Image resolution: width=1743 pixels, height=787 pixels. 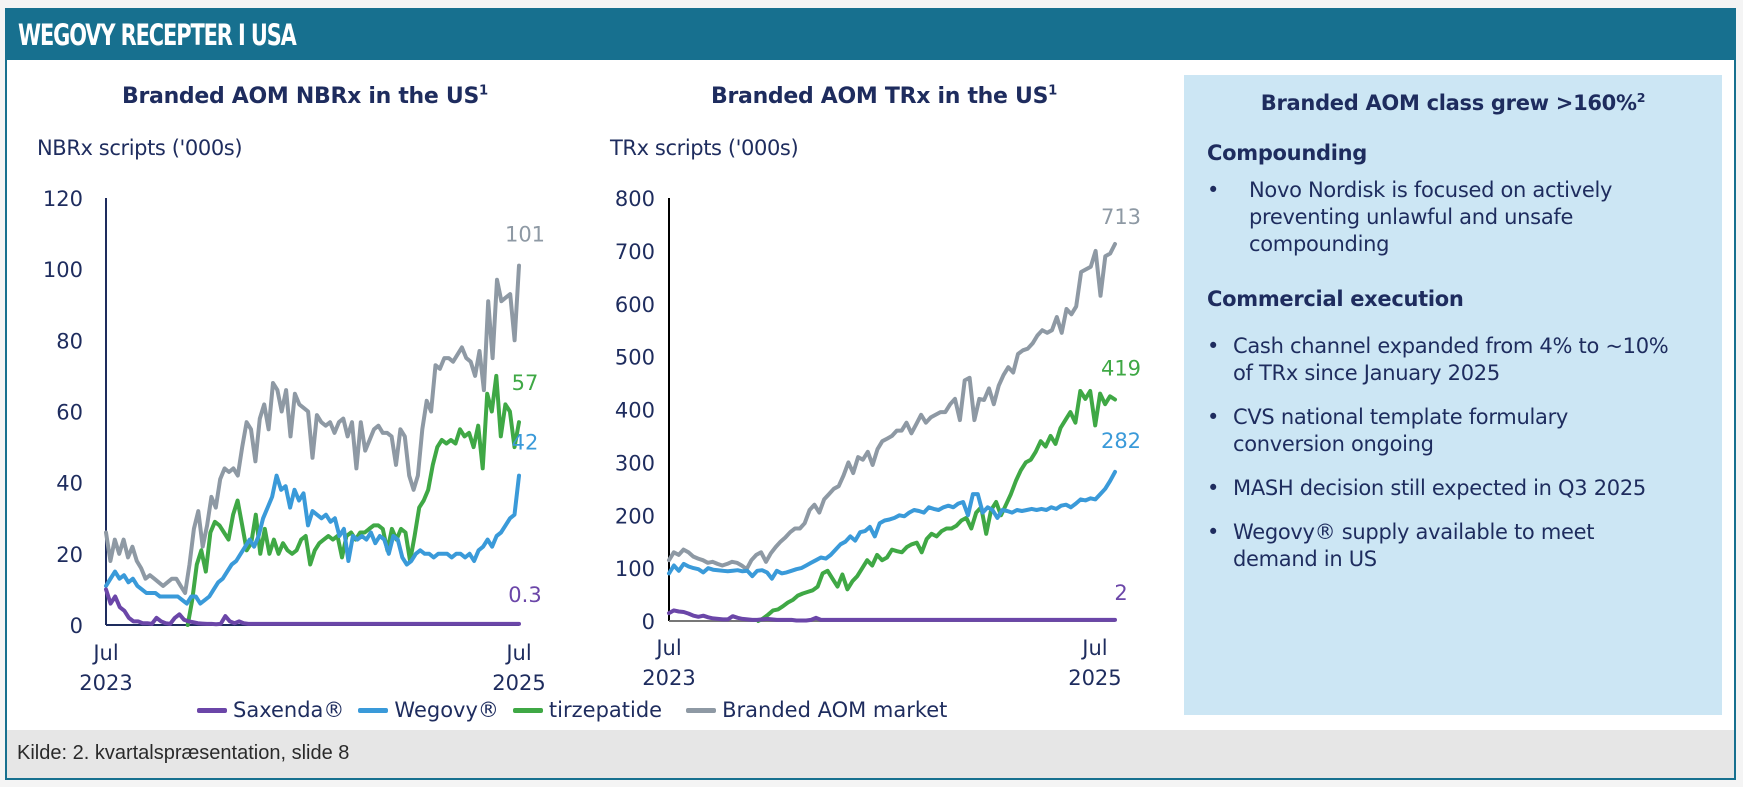 I want to click on header-title: WEGOVY RECEPTER I USA, so click(x=157, y=35).